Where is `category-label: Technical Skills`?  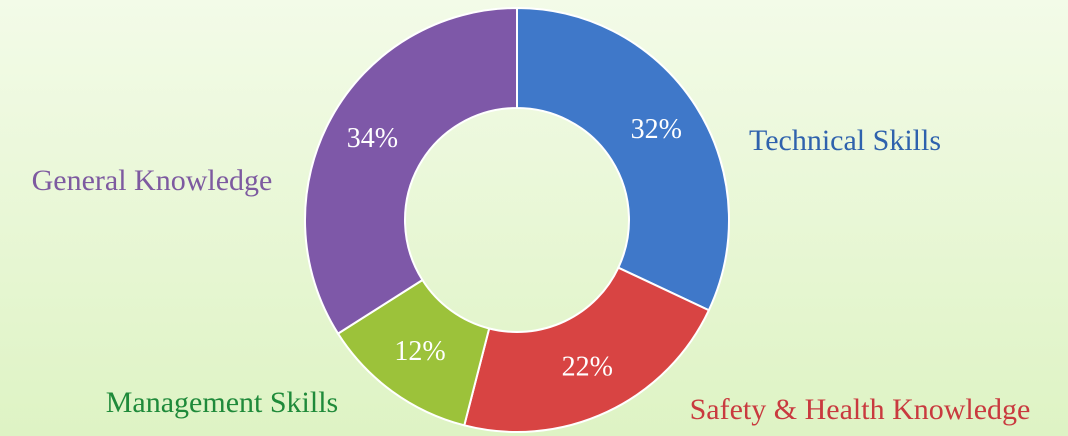
category-label: Technical Skills is located at coordinates (845, 140).